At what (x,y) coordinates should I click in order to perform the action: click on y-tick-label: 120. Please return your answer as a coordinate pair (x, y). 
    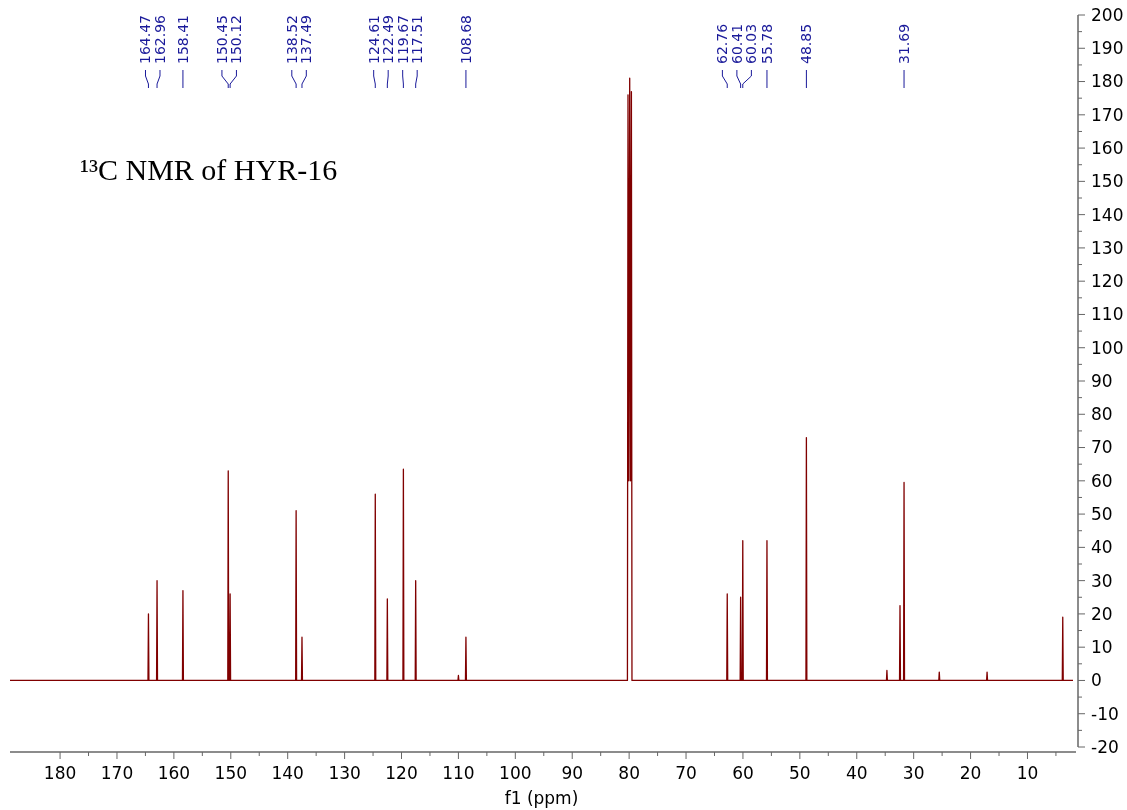
    Looking at the image, I should click on (1107, 281).